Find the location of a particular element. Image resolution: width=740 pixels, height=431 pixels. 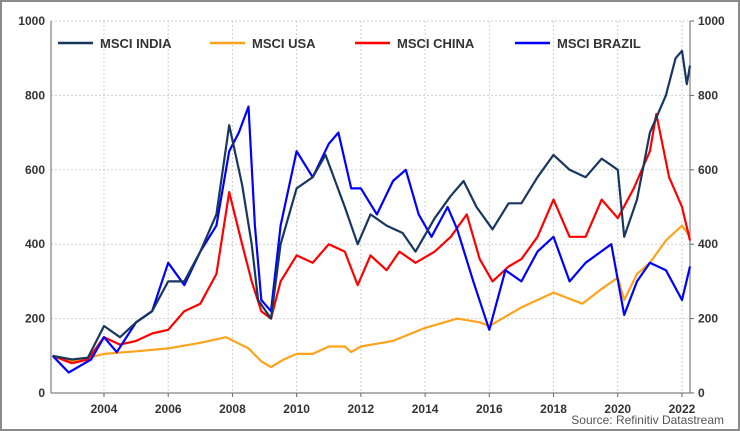

legend-label: MSCI CHINA is located at coordinates (436, 43).